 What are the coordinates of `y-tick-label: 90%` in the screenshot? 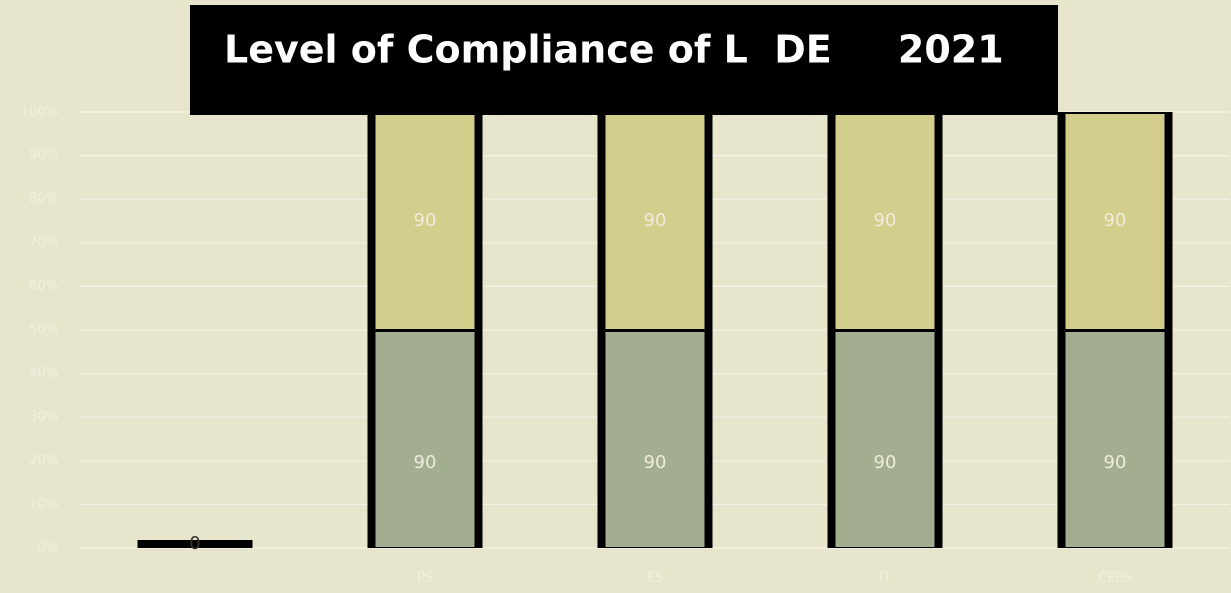 It's located at (43, 155).